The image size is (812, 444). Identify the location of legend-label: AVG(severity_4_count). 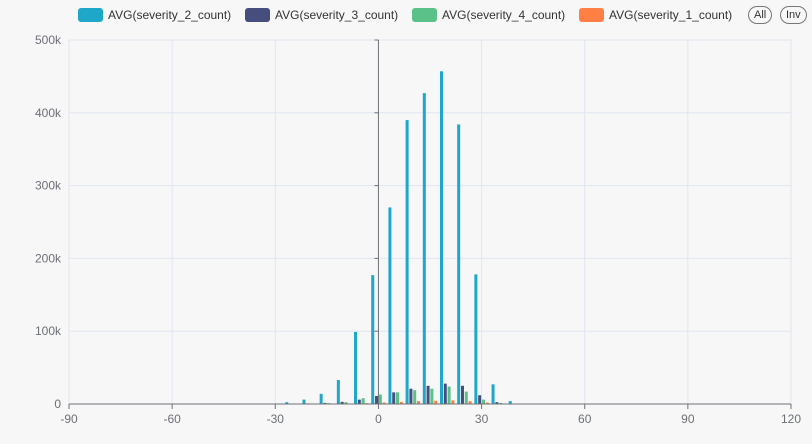
(504, 15).